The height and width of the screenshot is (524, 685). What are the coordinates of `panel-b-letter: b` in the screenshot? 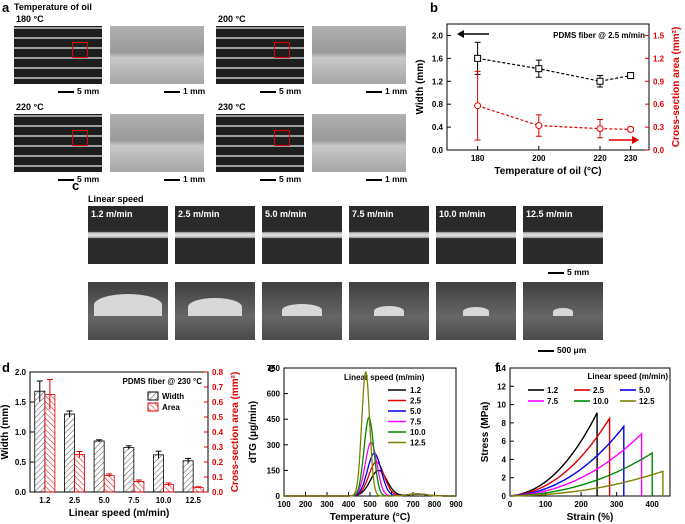 It's located at (434, 7).